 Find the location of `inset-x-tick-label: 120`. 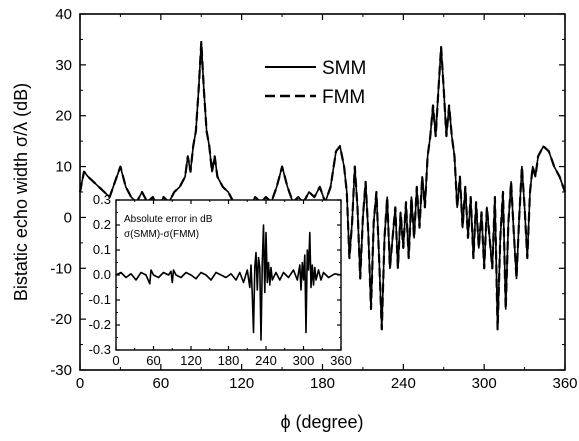

inset-x-tick-label: 120 is located at coordinates (191, 360).